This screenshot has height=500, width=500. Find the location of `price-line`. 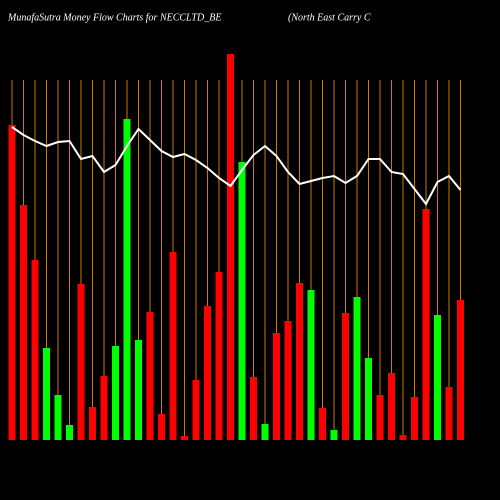

price-line is located at coordinates (236, 166).